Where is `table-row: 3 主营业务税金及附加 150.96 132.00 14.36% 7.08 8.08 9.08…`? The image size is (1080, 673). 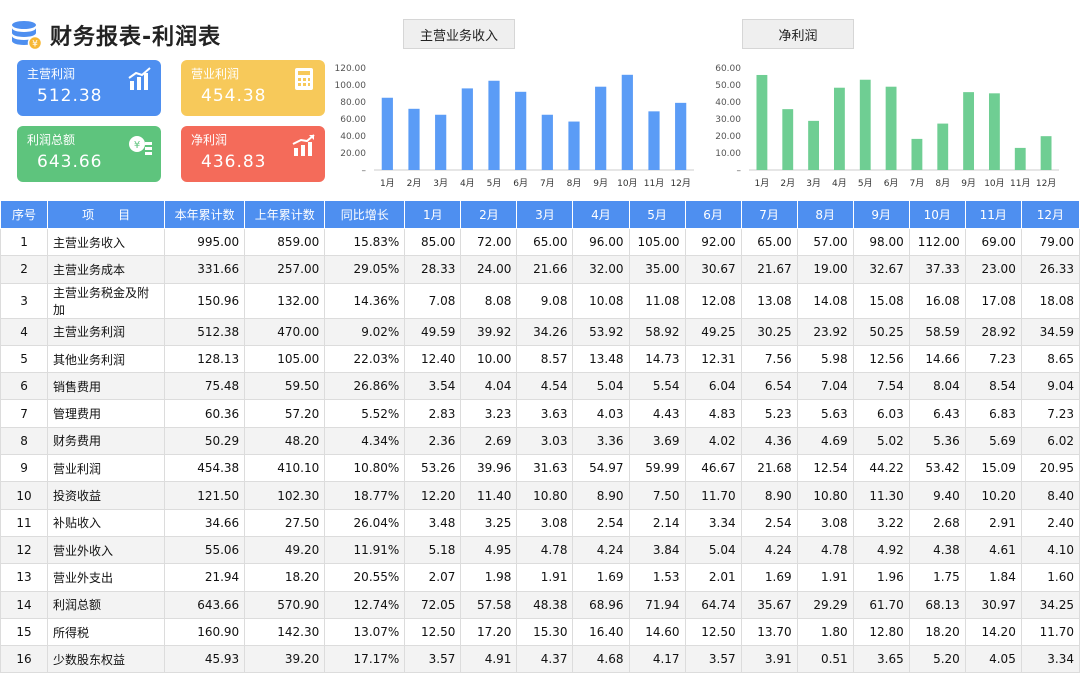
table-row: 3 主营业务税金及附加 150.96 132.00 14.36% 7.08 8.08 9.08… is located at coordinates (540, 300).